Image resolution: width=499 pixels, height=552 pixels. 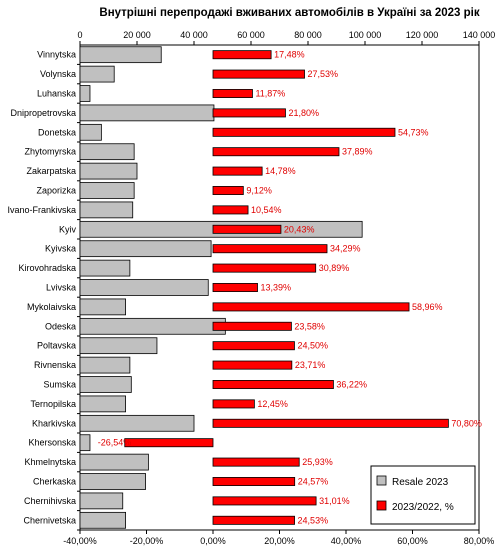 I want to click on legend-swatch-resale, so click(x=381, y=480).